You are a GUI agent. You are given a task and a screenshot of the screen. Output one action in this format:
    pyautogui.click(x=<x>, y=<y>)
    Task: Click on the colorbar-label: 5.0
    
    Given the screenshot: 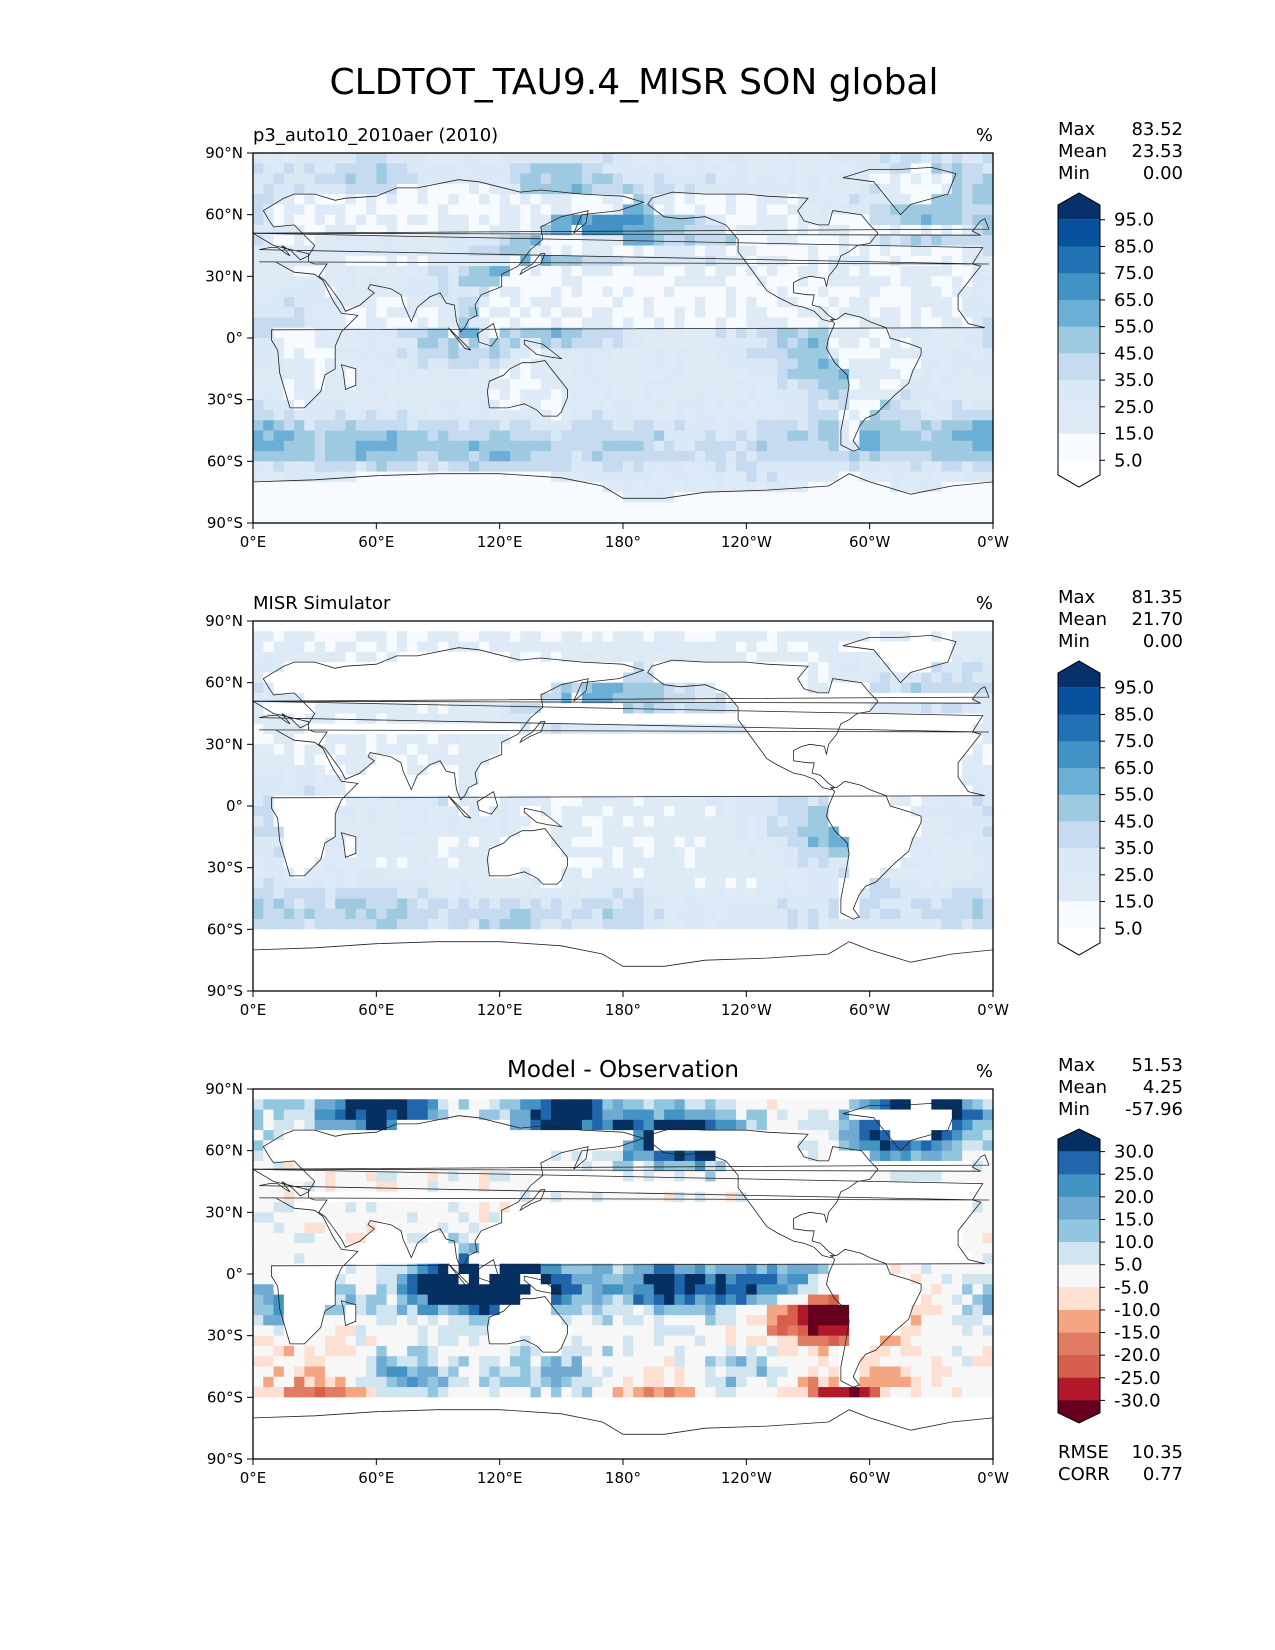 What is the action you would take?
    pyautogui.click(x=1128, y=460)
    